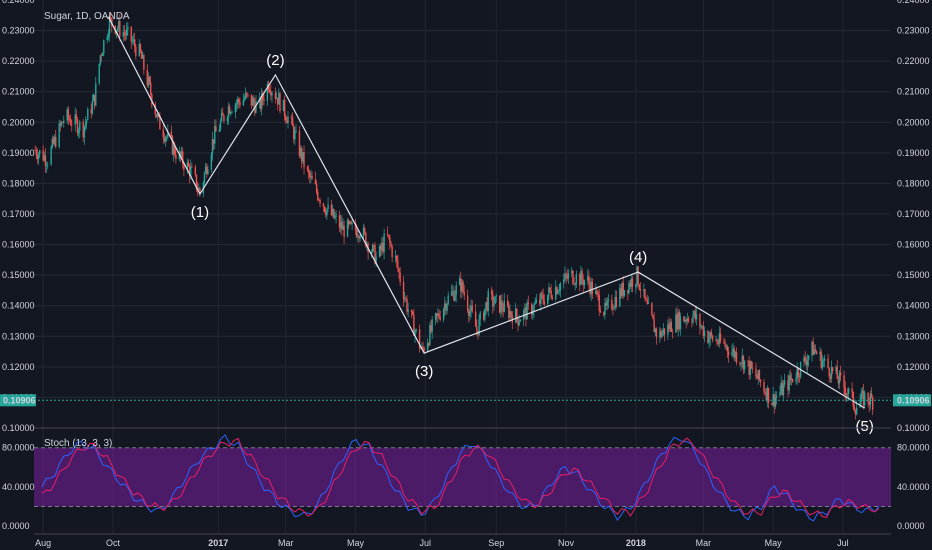 This screenshot has width=932, height=550. Describe the element at coordinates (636, 543) in the screenshot. I see `time-tick-label: 2018` at that location.